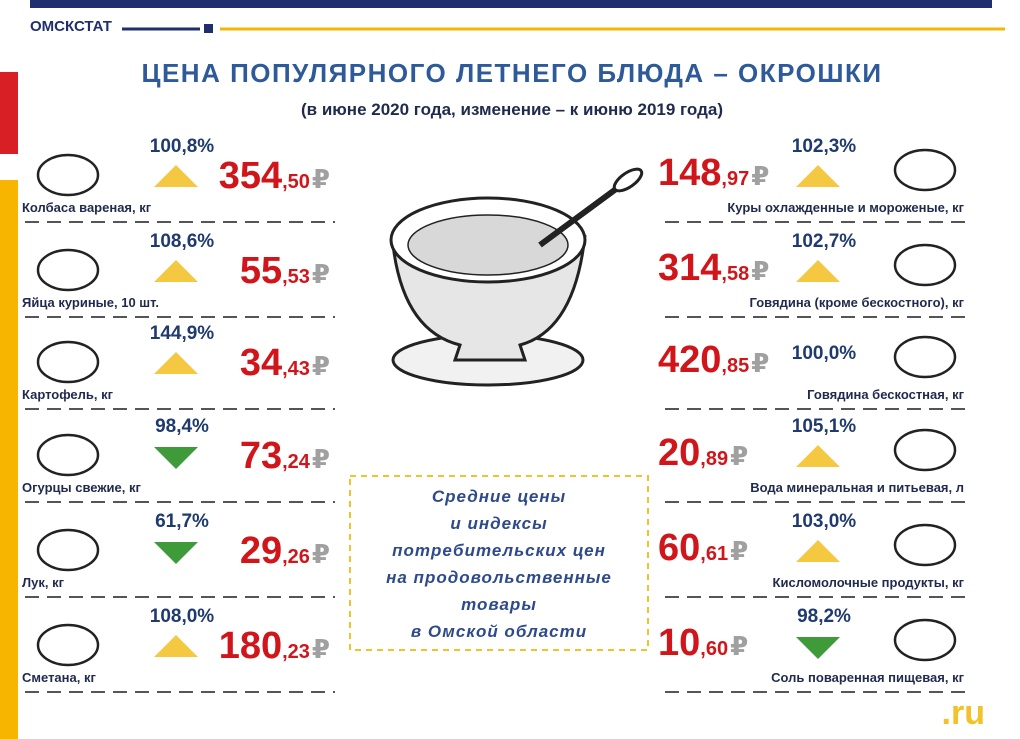  What do you see at coordinates (250, 646) in the screenshot?
I see `price-main: 180` at bounding box center [250, 646].